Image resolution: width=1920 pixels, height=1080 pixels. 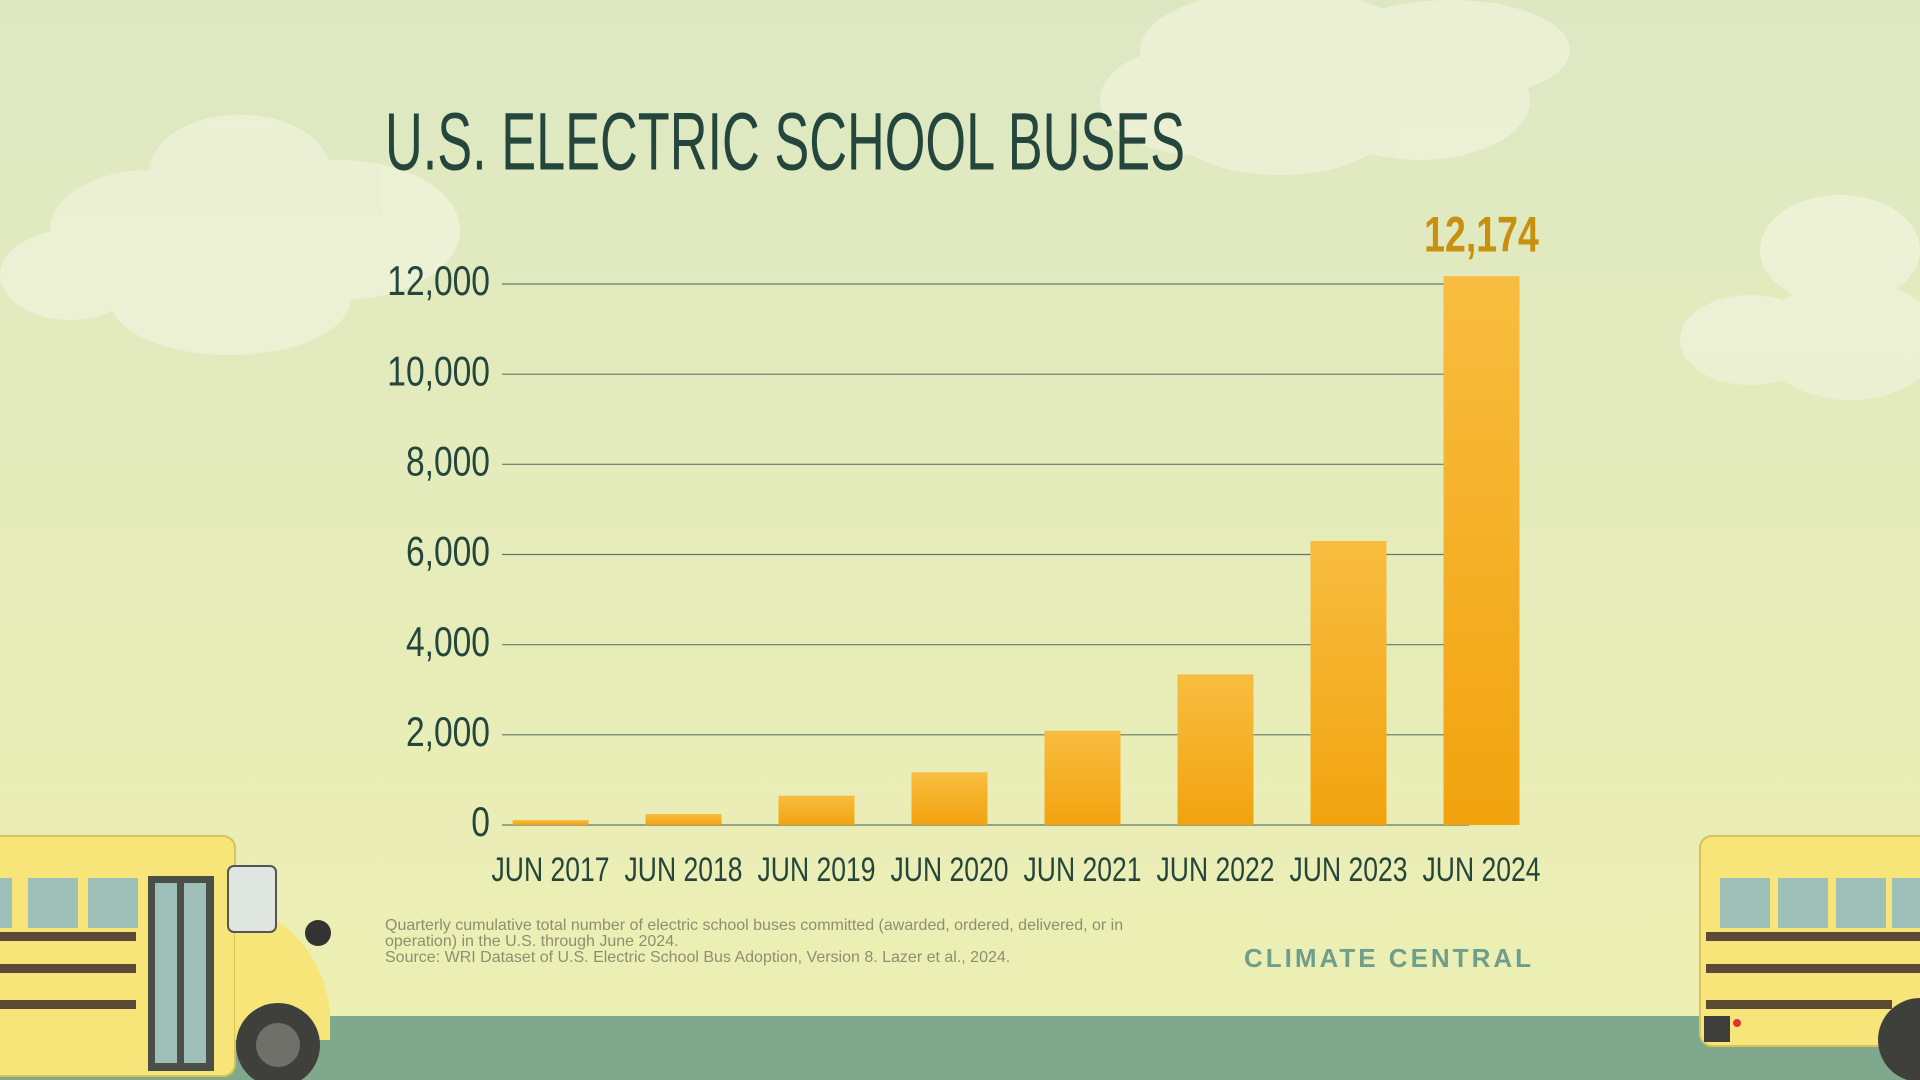 I want to click on x-tick-label: JUN 2017, so click(x=551, y=870).